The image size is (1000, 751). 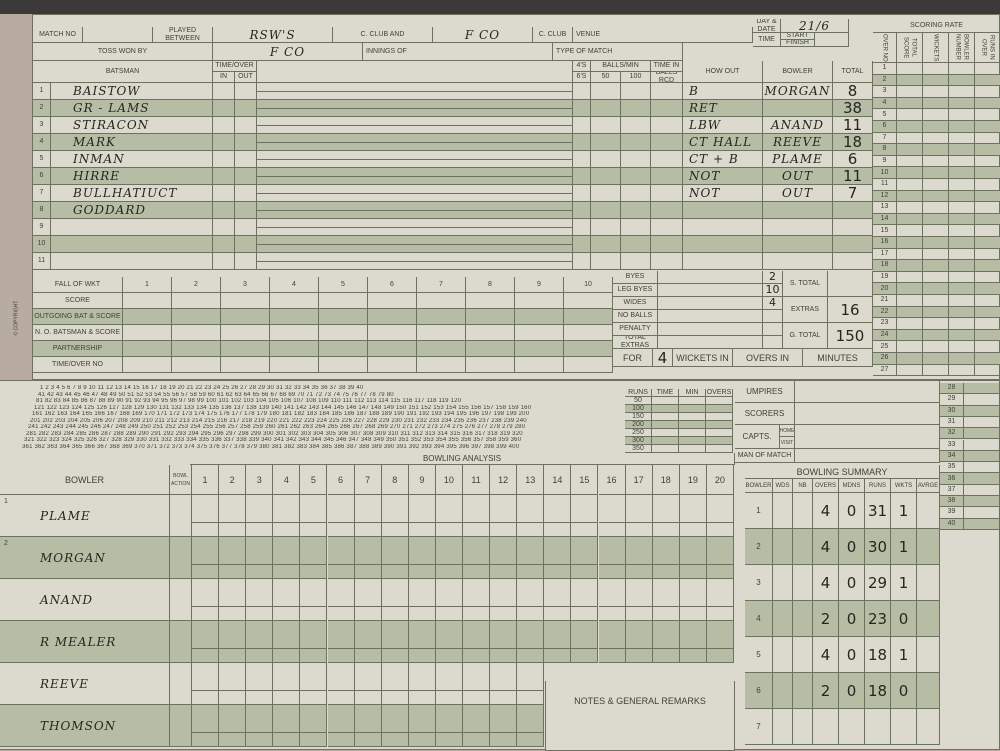 What do you see at coordinates (826, 511) in the screenshot?
I see `summary-overs: 4` at bounding box center [826, 511].